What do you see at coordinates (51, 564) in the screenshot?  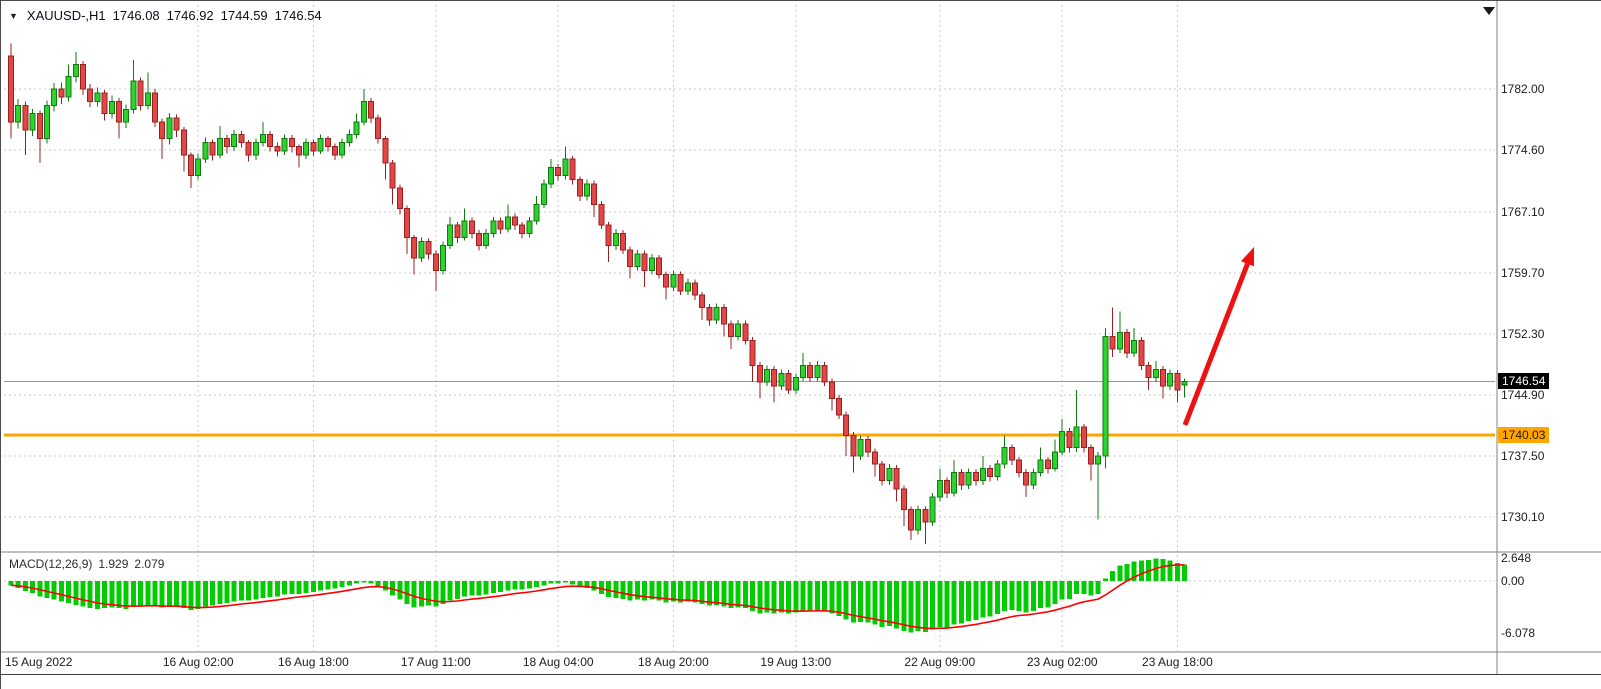 I see `macd-indicator-label: MACD(12,26,9)` at bounding box center [51, 564].